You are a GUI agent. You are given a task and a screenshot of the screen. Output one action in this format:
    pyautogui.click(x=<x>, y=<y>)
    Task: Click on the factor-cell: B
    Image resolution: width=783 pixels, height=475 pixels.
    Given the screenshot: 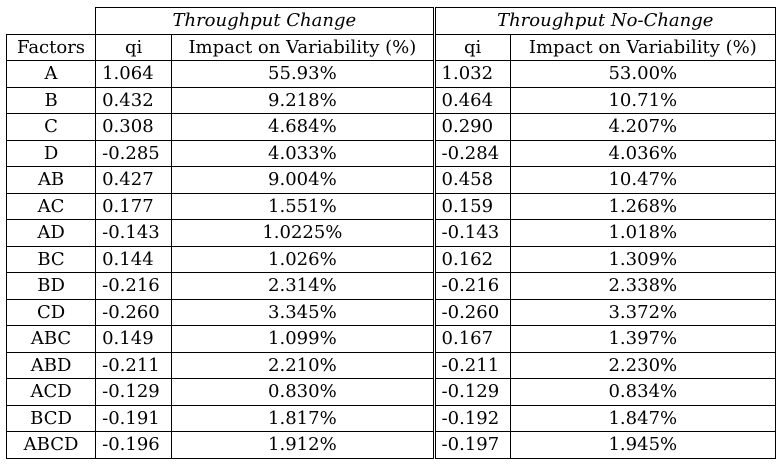 What is the action you would take?
    pyautogui.click(x=51, y=100)
    